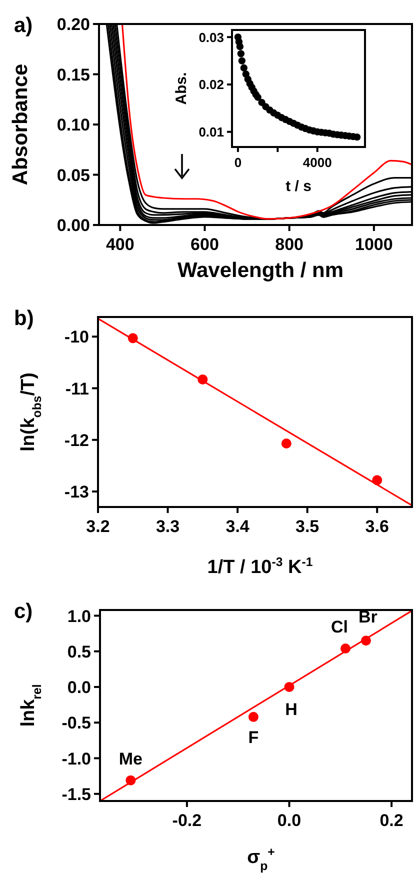  I want to click on x-tick-label: 0.0, so click(289, 820).